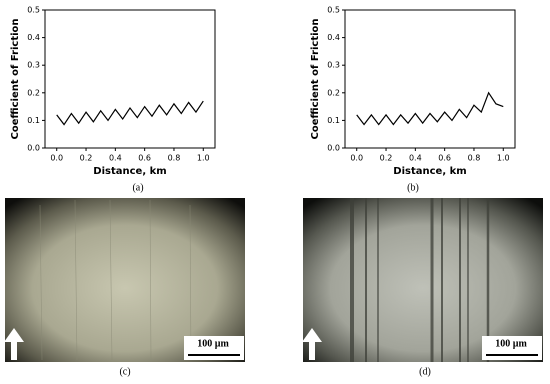 The width and height of the screenshot is (550, 384). I want to click on panel-caption: (b), so click(413, 187).